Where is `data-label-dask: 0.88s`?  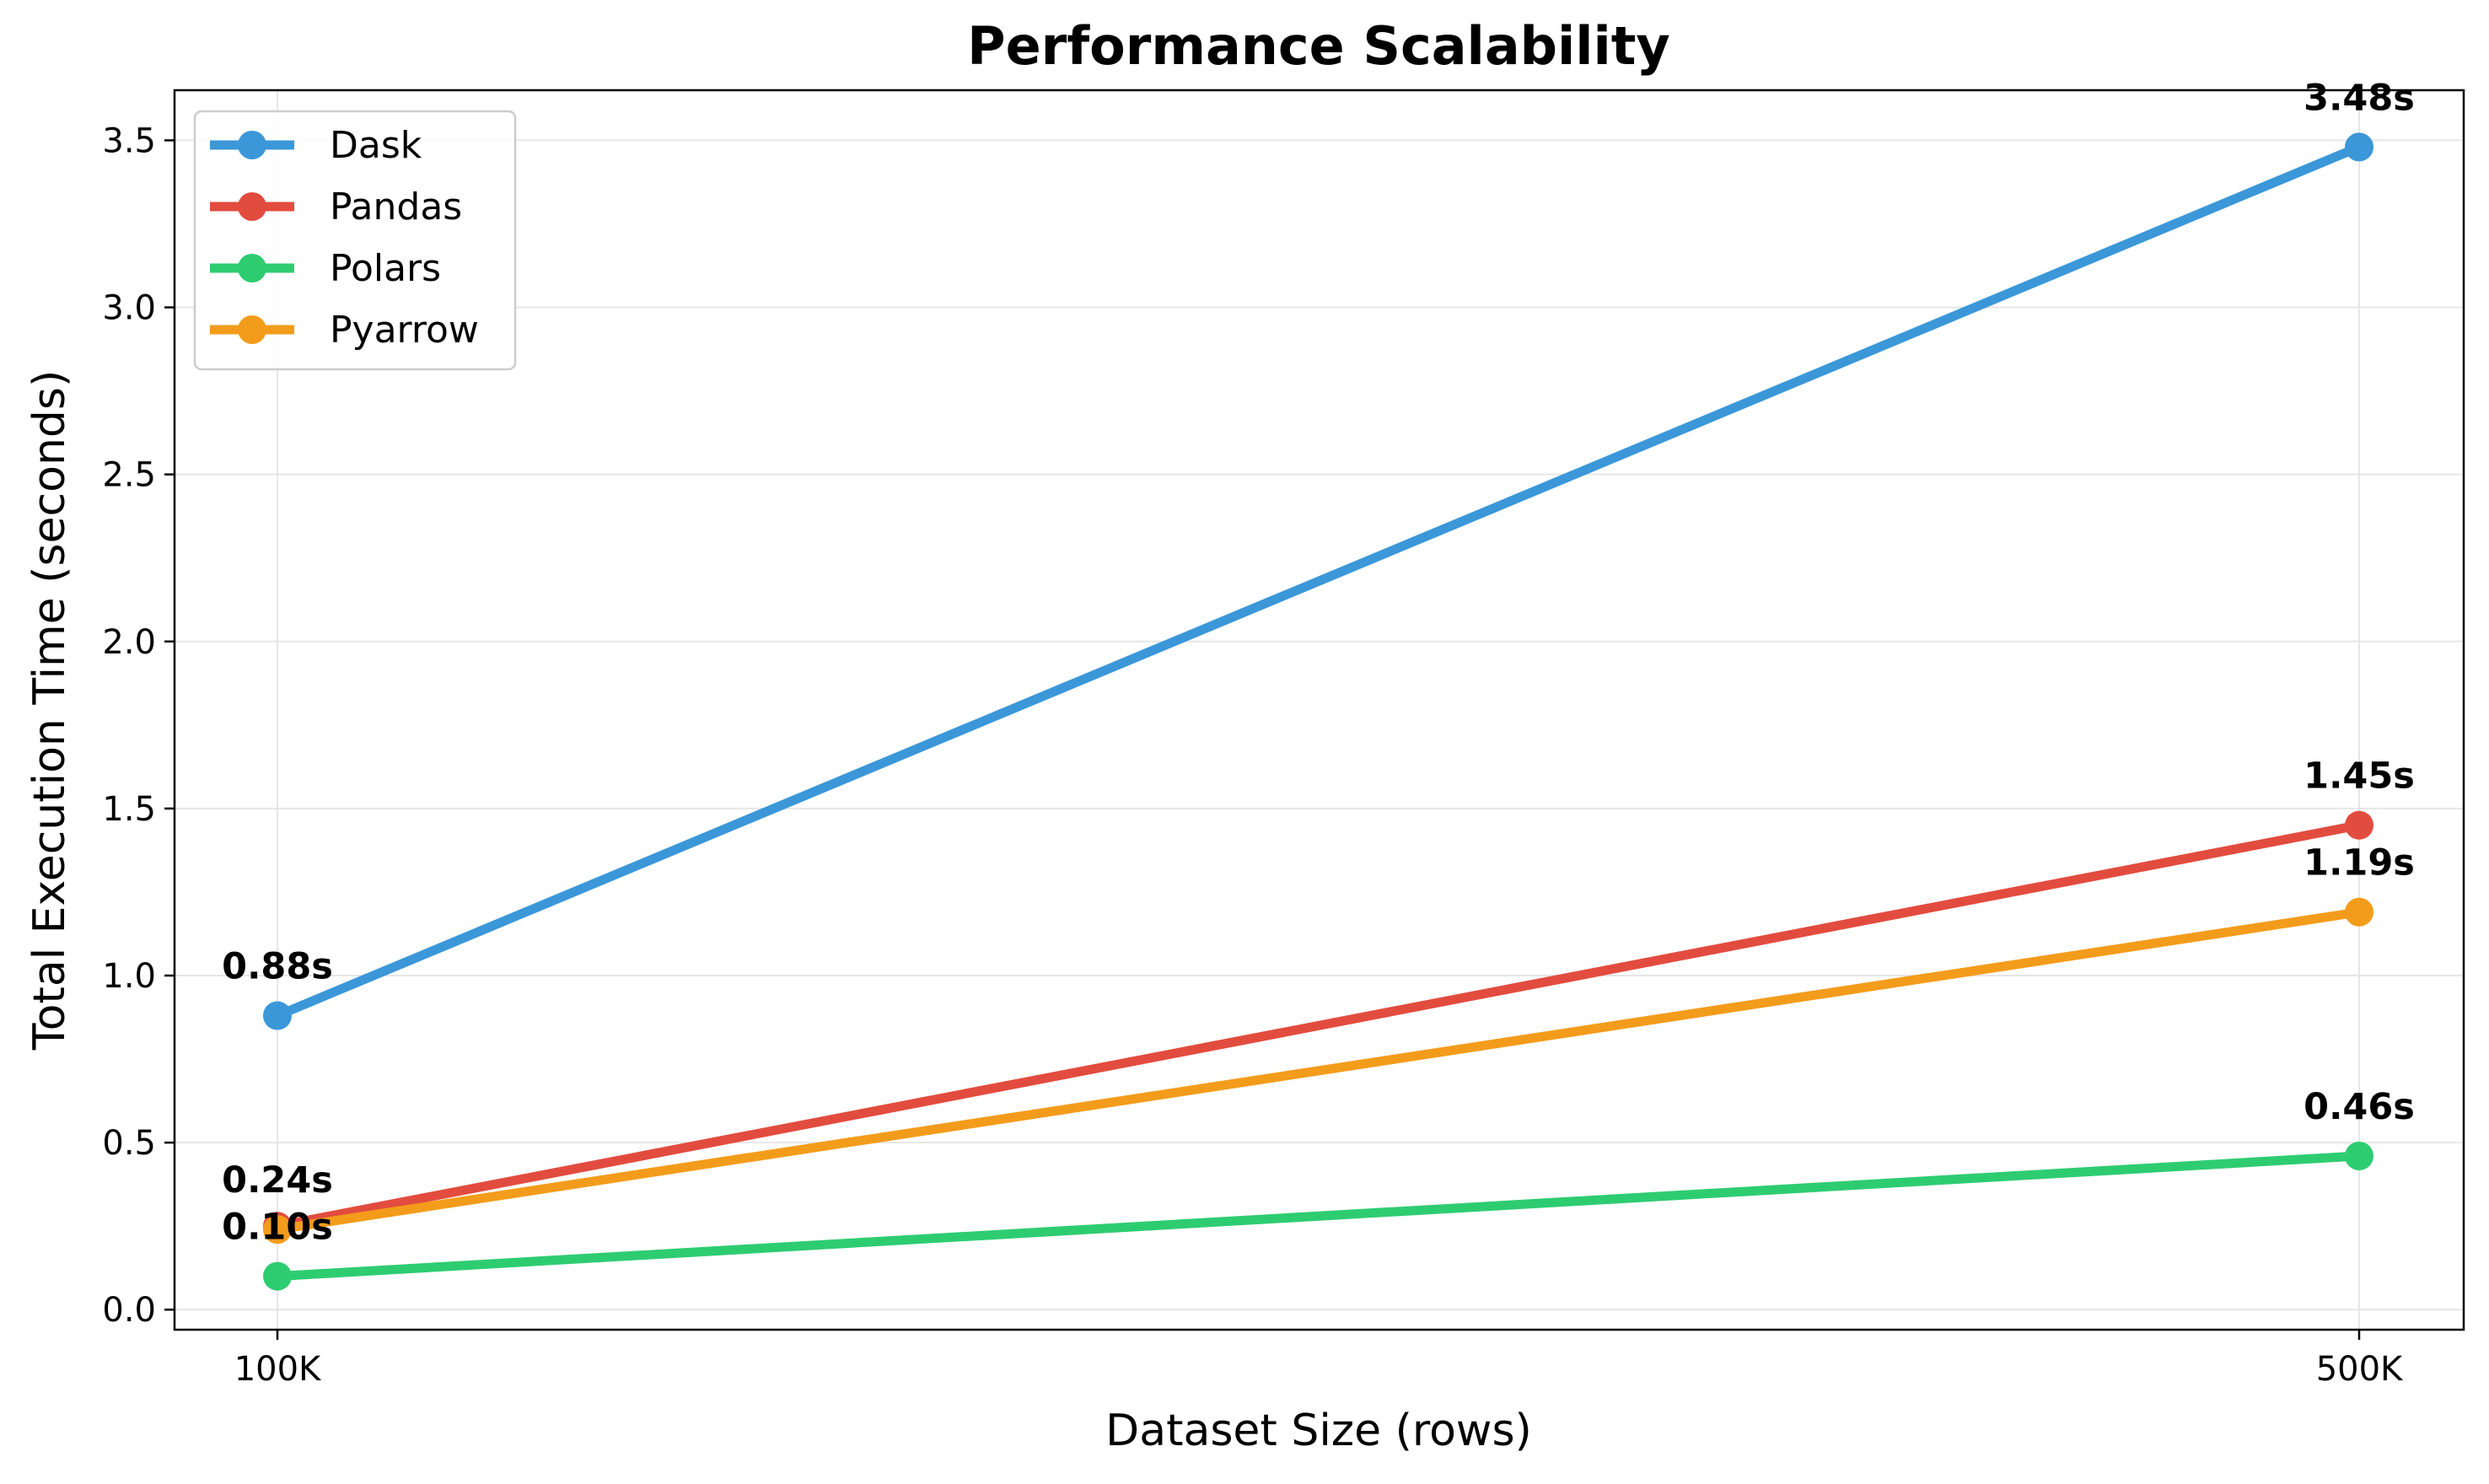
data-label-dask: 0.88s is located at coordinates (277, 967).